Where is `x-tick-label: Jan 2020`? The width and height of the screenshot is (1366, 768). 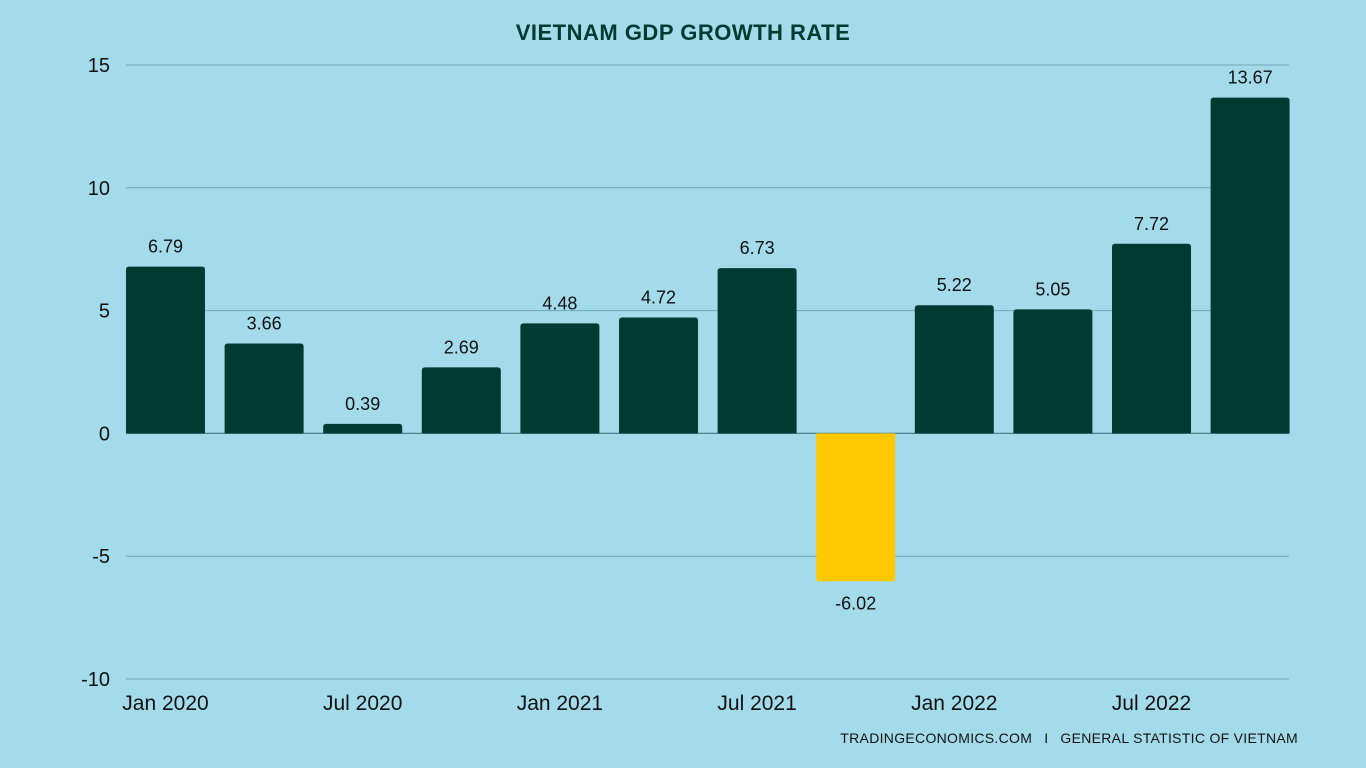
x-tick-label: Jan 2020 is located at coordinates (165, 703).